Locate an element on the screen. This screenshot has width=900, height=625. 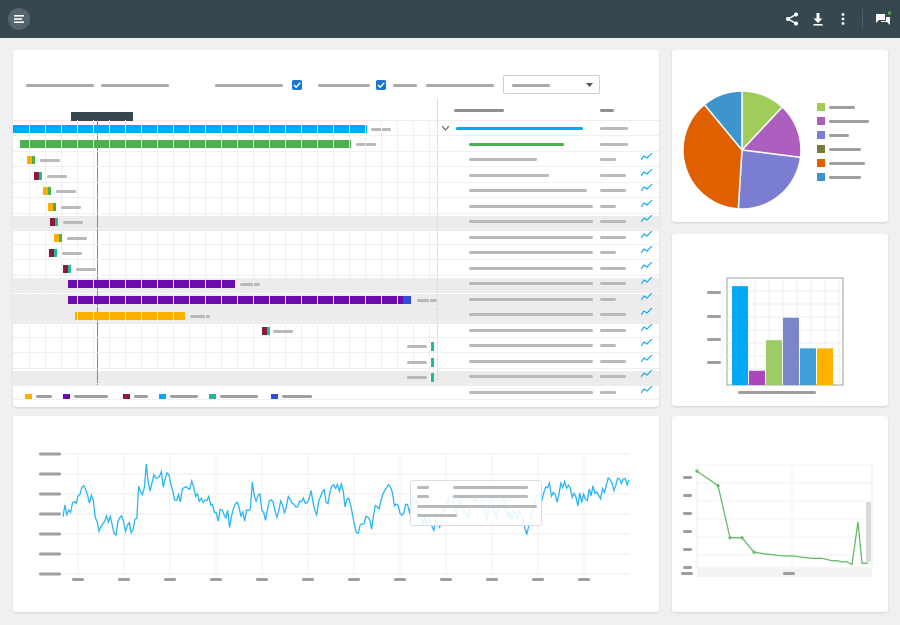
dropdown-select is located at coordinates (551, 84).